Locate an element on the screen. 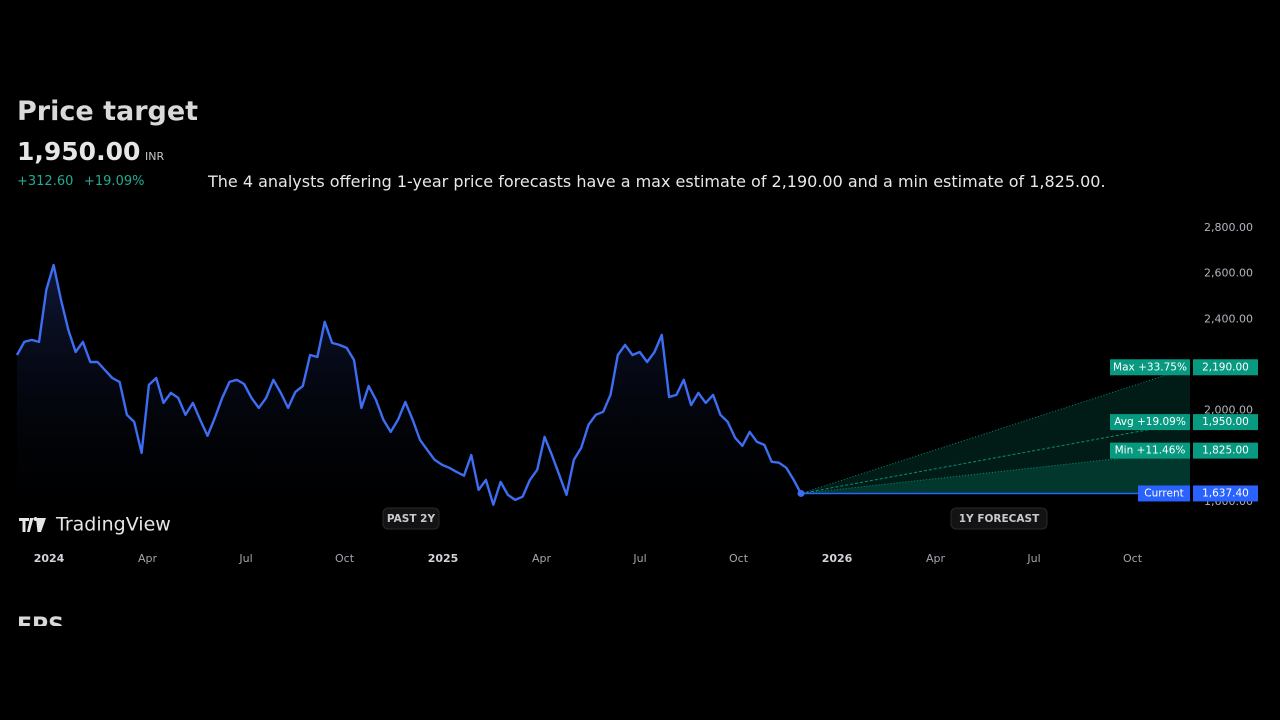 The width and height of the screenshot is (1280, 720). y-tick-label: 2,400.00 is located at coordinates (1228, 318).